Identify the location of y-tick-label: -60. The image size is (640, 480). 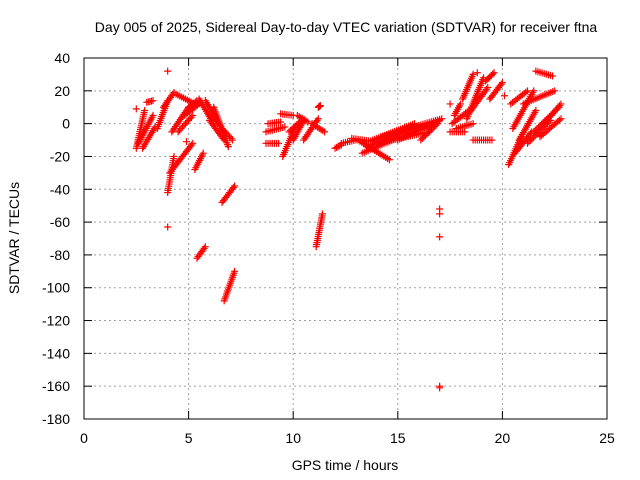
(60, 222).